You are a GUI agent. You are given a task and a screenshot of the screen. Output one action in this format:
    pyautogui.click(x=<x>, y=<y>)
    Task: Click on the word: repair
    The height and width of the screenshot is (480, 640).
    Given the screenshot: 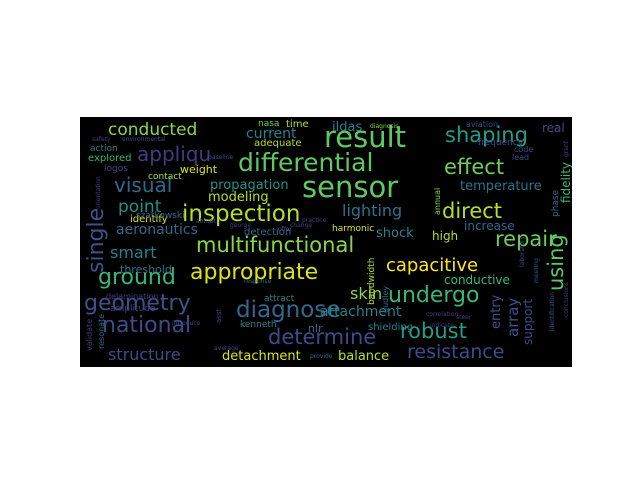 What is the action you would take?
    pyautogui.click(x=526, y=239)
    